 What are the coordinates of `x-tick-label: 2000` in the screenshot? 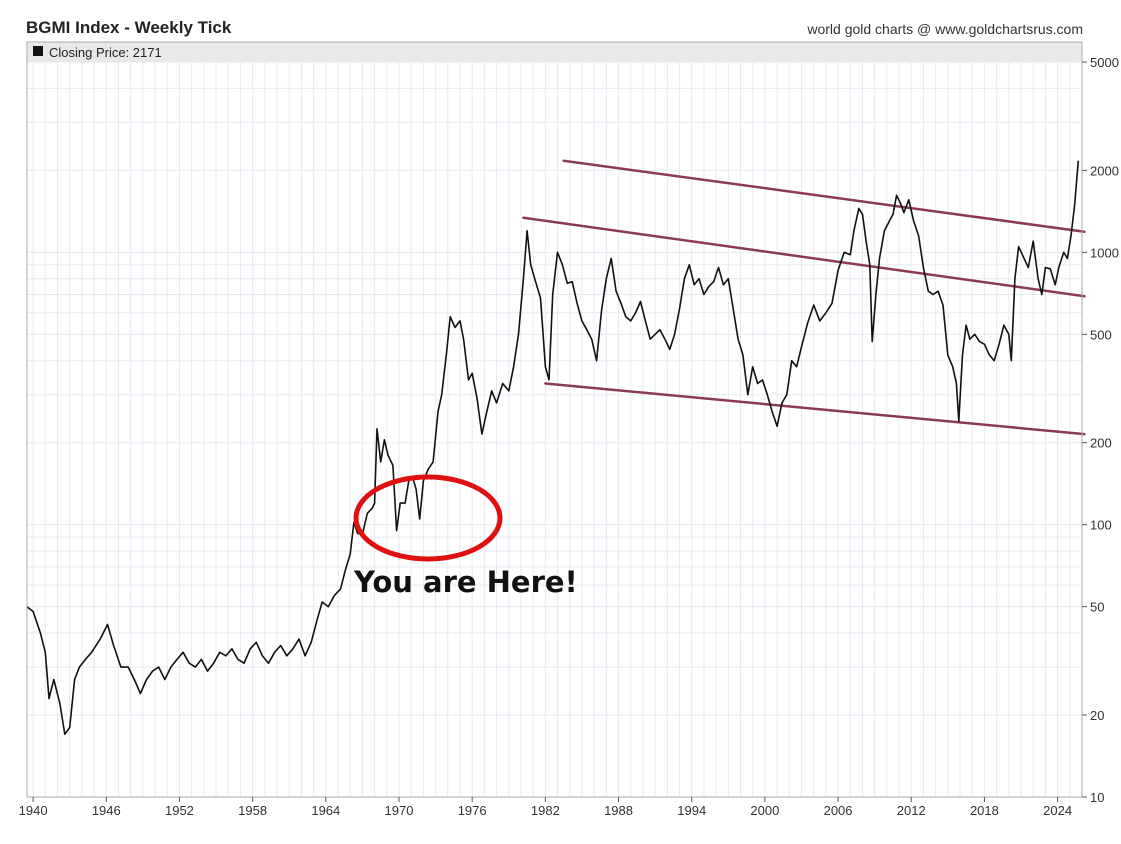 It's located at (764, 810).